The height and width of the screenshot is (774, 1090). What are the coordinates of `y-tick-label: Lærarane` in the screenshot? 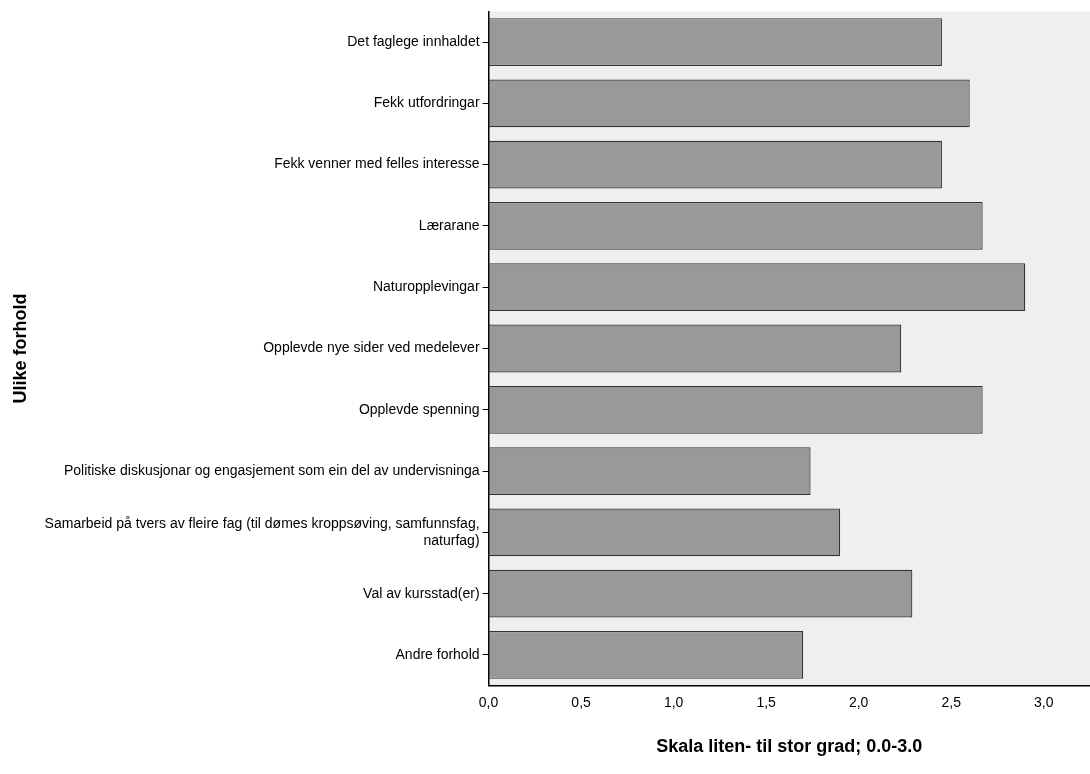 It's located at (449, 224).